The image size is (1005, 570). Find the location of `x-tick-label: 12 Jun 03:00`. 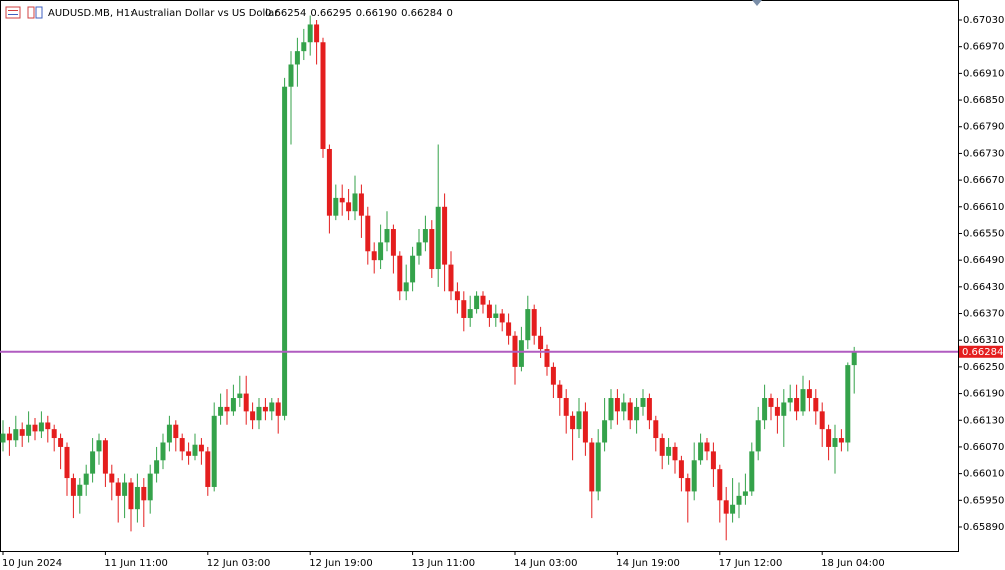

x-tick-label: 12 Jun 03:00 is located at coordinates (239, 563).